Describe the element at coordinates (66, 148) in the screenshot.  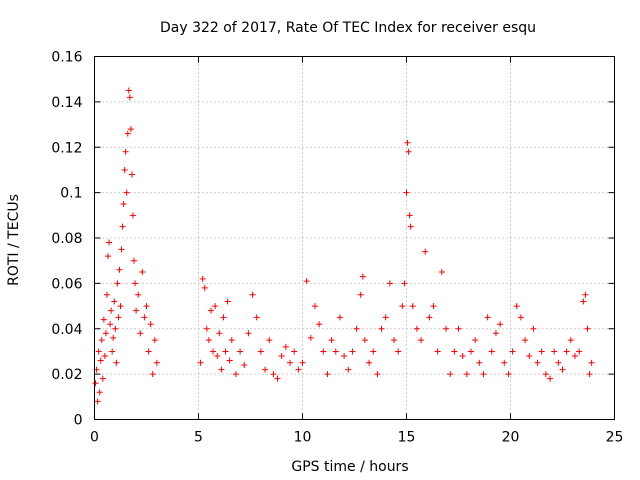
I see `y-tick-label: 0.12` at that location.